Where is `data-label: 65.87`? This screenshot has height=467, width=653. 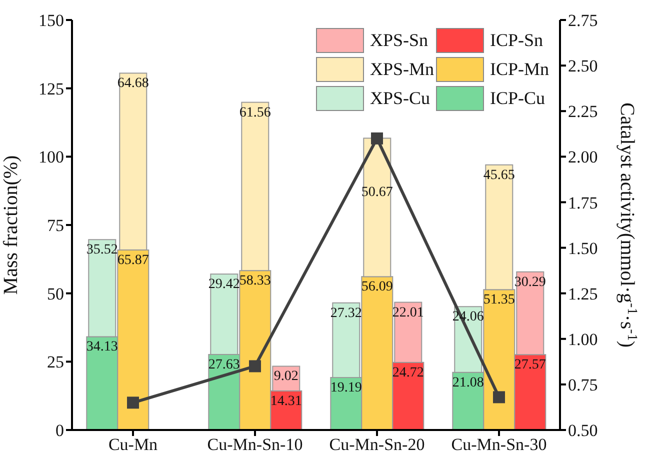 data-label: 65.87 is located at coordinates (133, 260).